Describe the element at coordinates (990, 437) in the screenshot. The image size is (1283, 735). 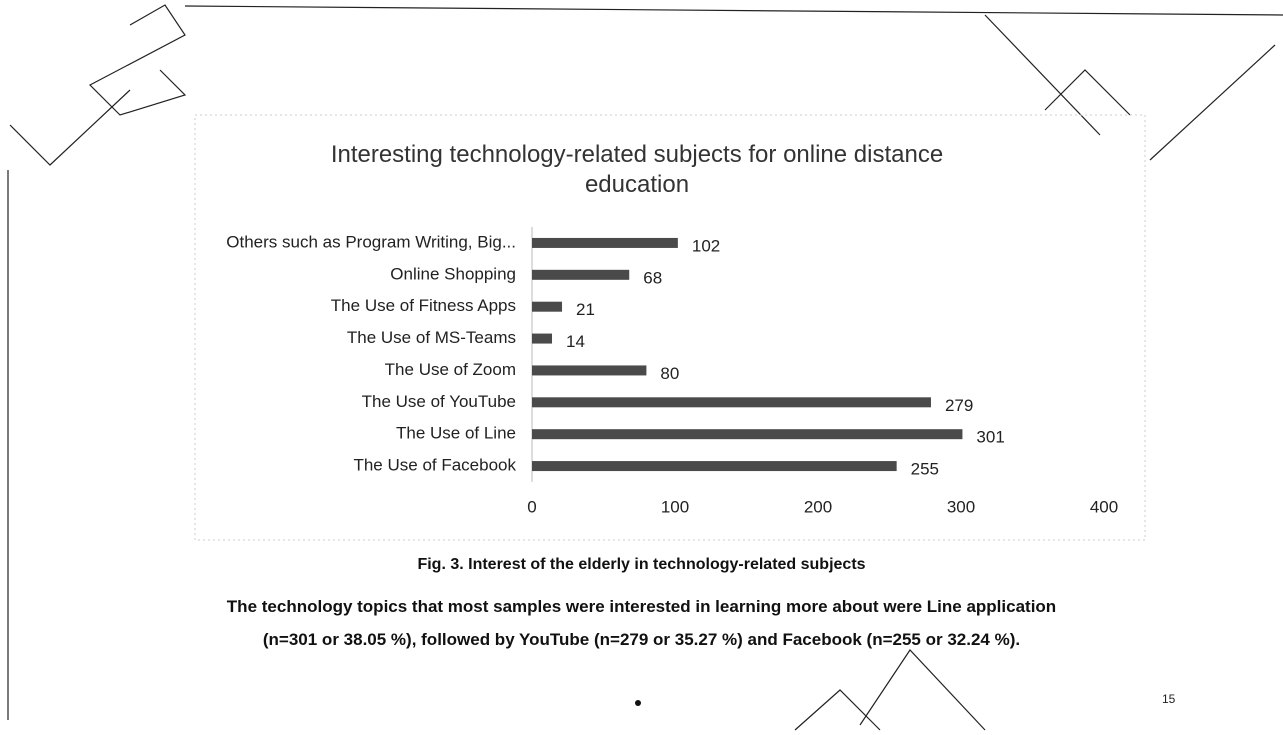
I see `value-label: 301` at that location.